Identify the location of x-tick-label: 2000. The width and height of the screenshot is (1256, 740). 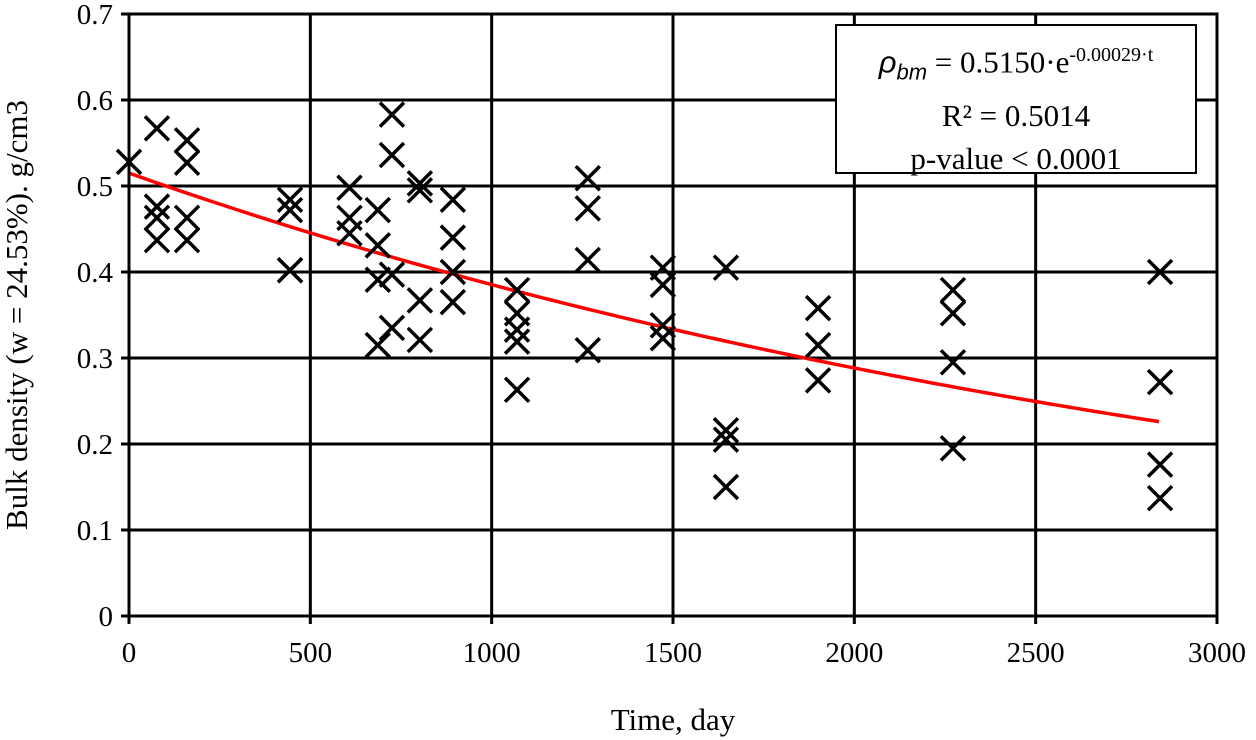
(854, 653).